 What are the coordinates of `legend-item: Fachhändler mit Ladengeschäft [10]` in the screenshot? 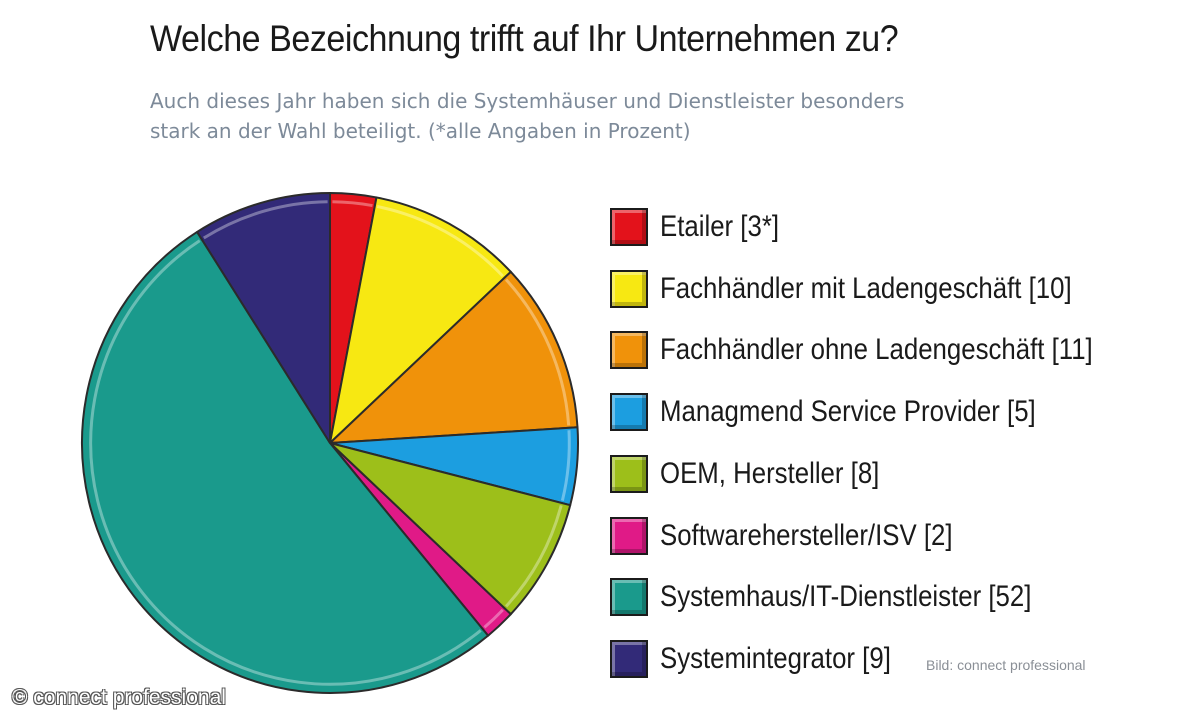 It's located at (874, 289).